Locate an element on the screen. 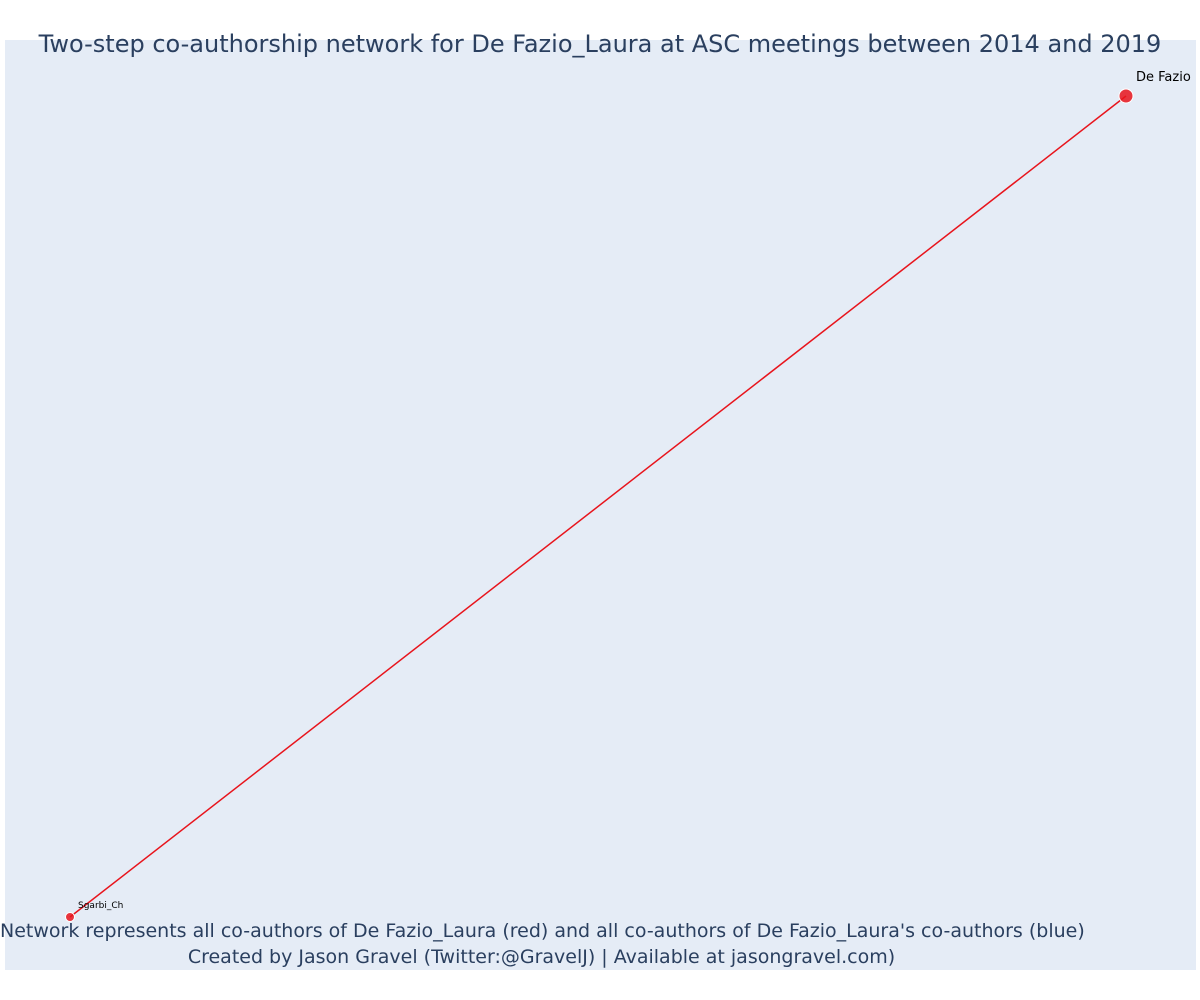  node-label-sgarbi: Sgarbi_Ch is located at coordinates (100, 906).